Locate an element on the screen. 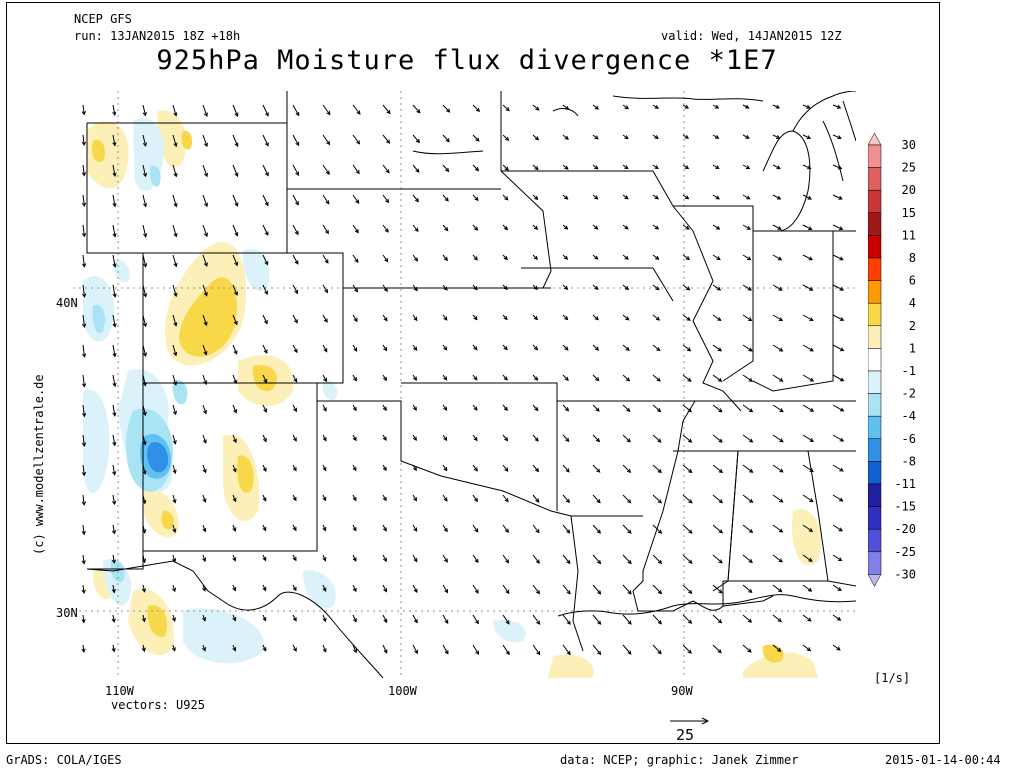 This screenshot has height=768, width=1024. footer-left: GrADS: COLA/IGES is located at coordinates (64, 760).